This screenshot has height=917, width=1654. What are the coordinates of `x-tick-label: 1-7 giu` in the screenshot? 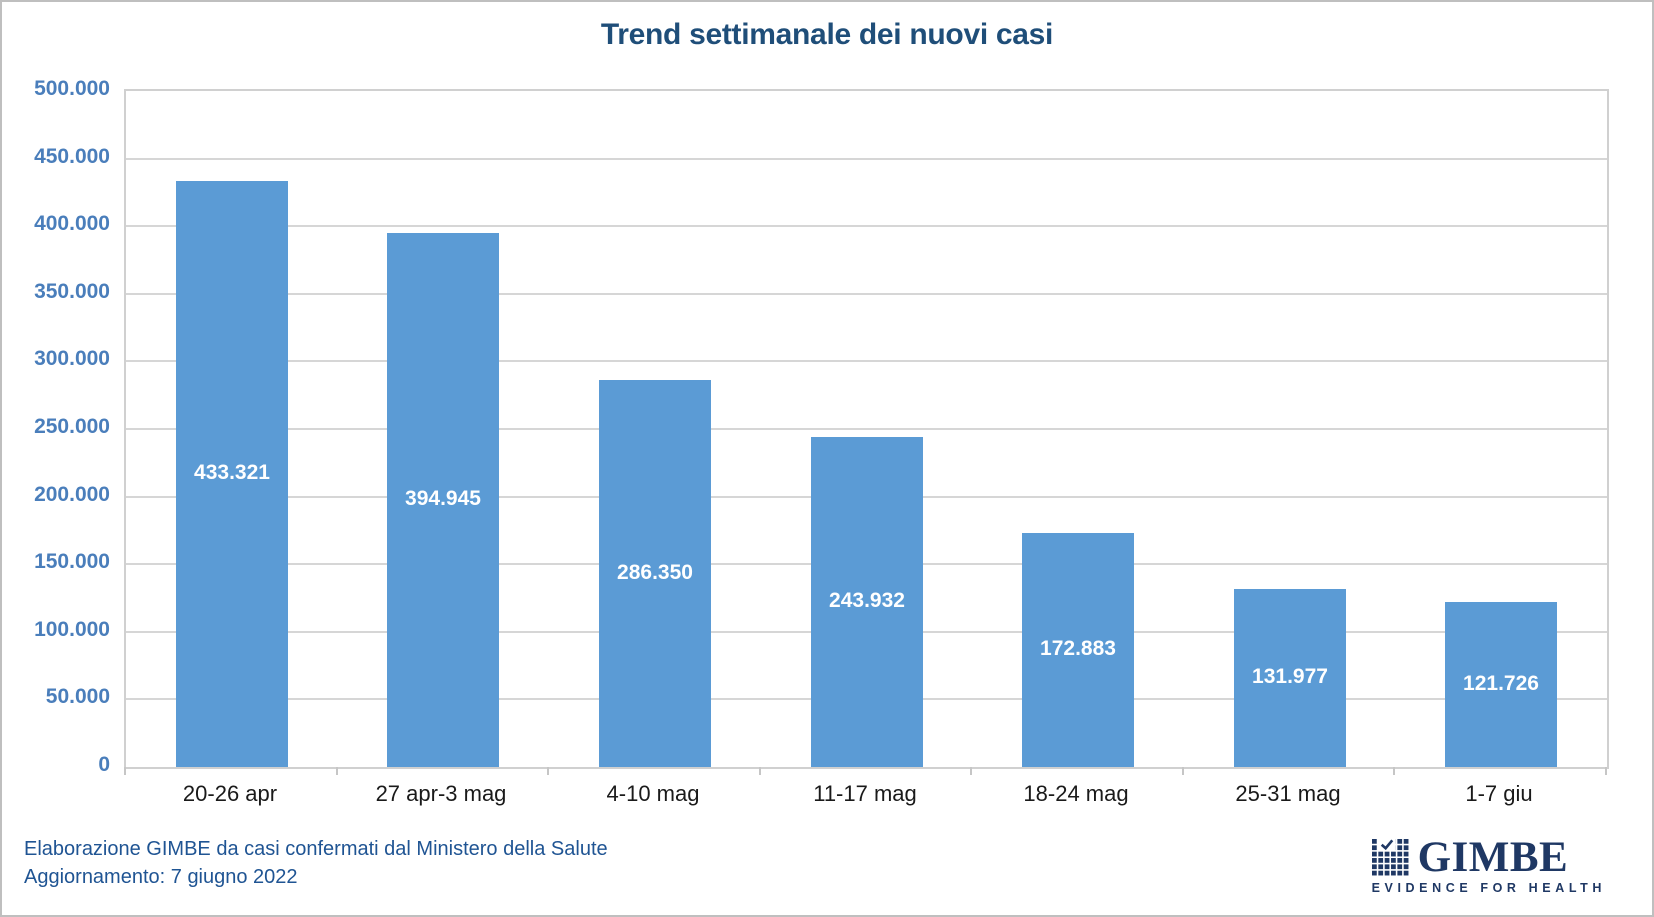 It's located at (1499, 793).